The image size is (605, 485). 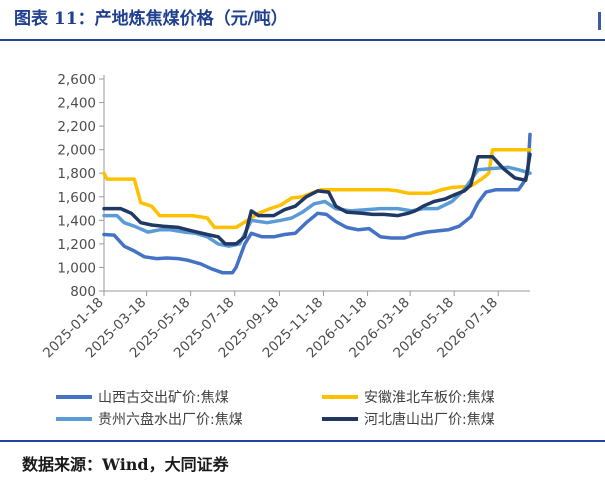 I want to click on y-tick-label: 800, so click(x=83, y=292).